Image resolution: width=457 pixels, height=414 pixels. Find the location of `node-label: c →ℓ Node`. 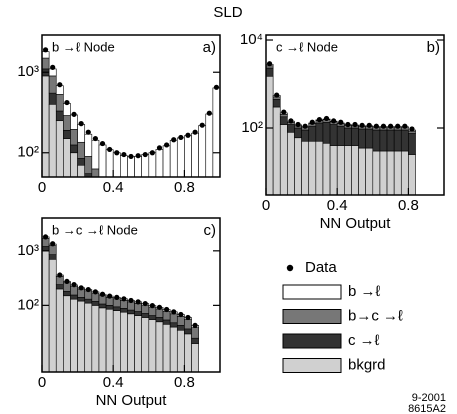

node-label: c →ℓ Node is located at coordinates (307, 46).